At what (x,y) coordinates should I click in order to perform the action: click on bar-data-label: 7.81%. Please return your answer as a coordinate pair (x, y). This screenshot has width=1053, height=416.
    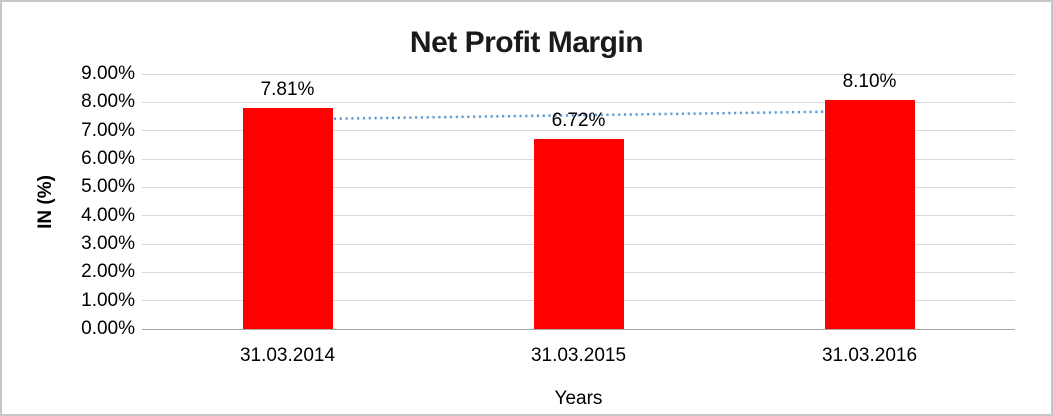
    Looking at the image, I should click on (287, 89).